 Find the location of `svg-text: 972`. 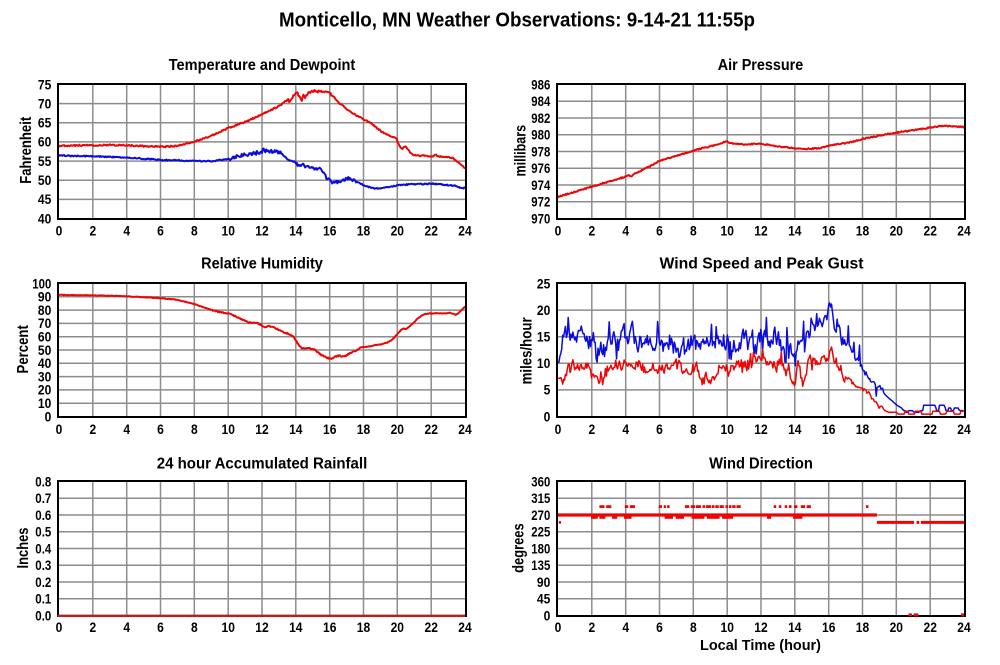

svg-text: 972 is located at coordinates (540, 202).